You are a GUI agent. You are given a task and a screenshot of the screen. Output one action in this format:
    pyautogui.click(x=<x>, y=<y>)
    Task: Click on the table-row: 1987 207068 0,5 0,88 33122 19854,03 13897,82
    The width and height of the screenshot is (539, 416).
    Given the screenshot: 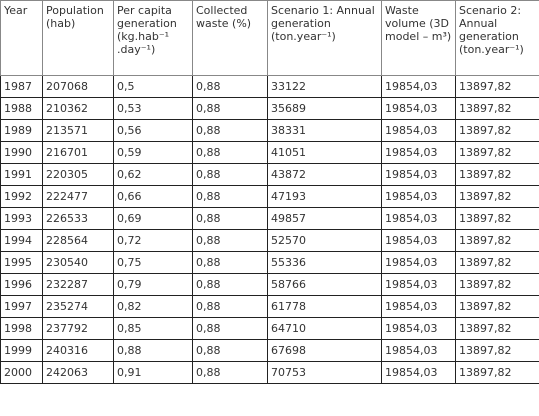 What is the action you would take?
    pyautogui.click(x=269, y=86)
    